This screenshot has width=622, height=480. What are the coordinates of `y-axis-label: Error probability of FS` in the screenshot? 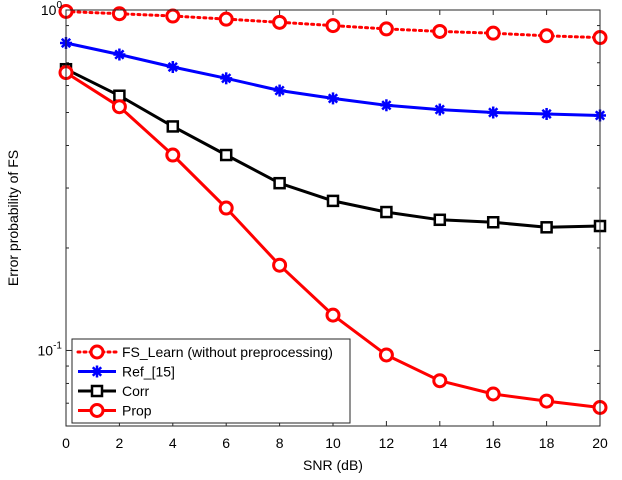 It's located at (13, 218).